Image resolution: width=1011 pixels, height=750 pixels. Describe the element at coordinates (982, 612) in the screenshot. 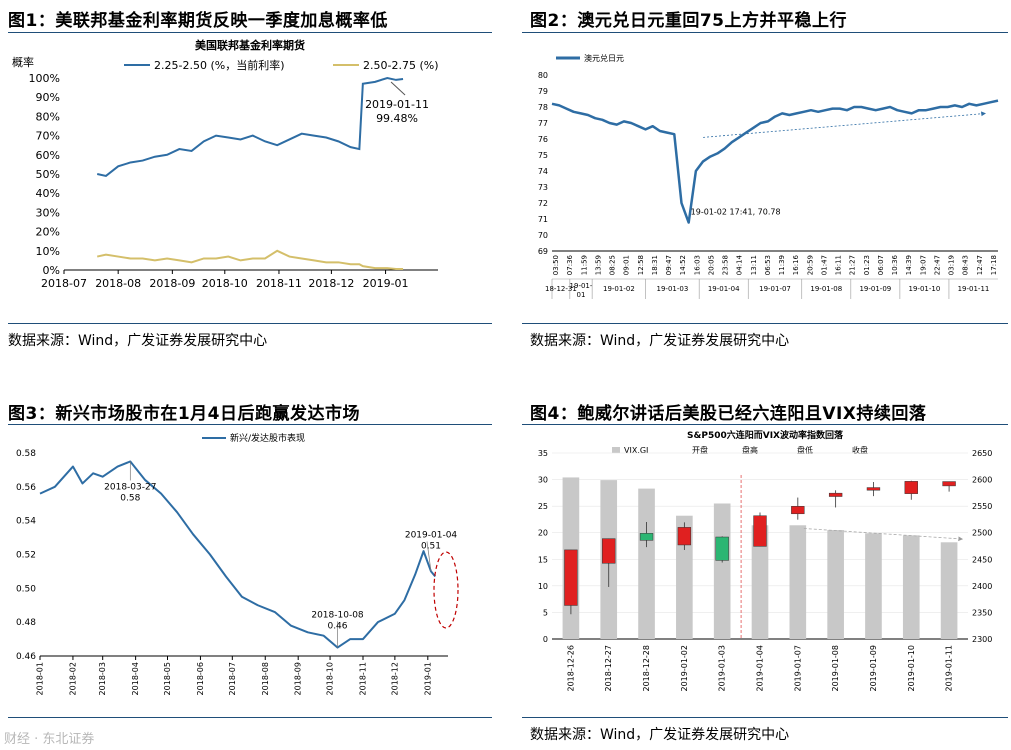

I see `y-right-tick-label: 2350` at that location.